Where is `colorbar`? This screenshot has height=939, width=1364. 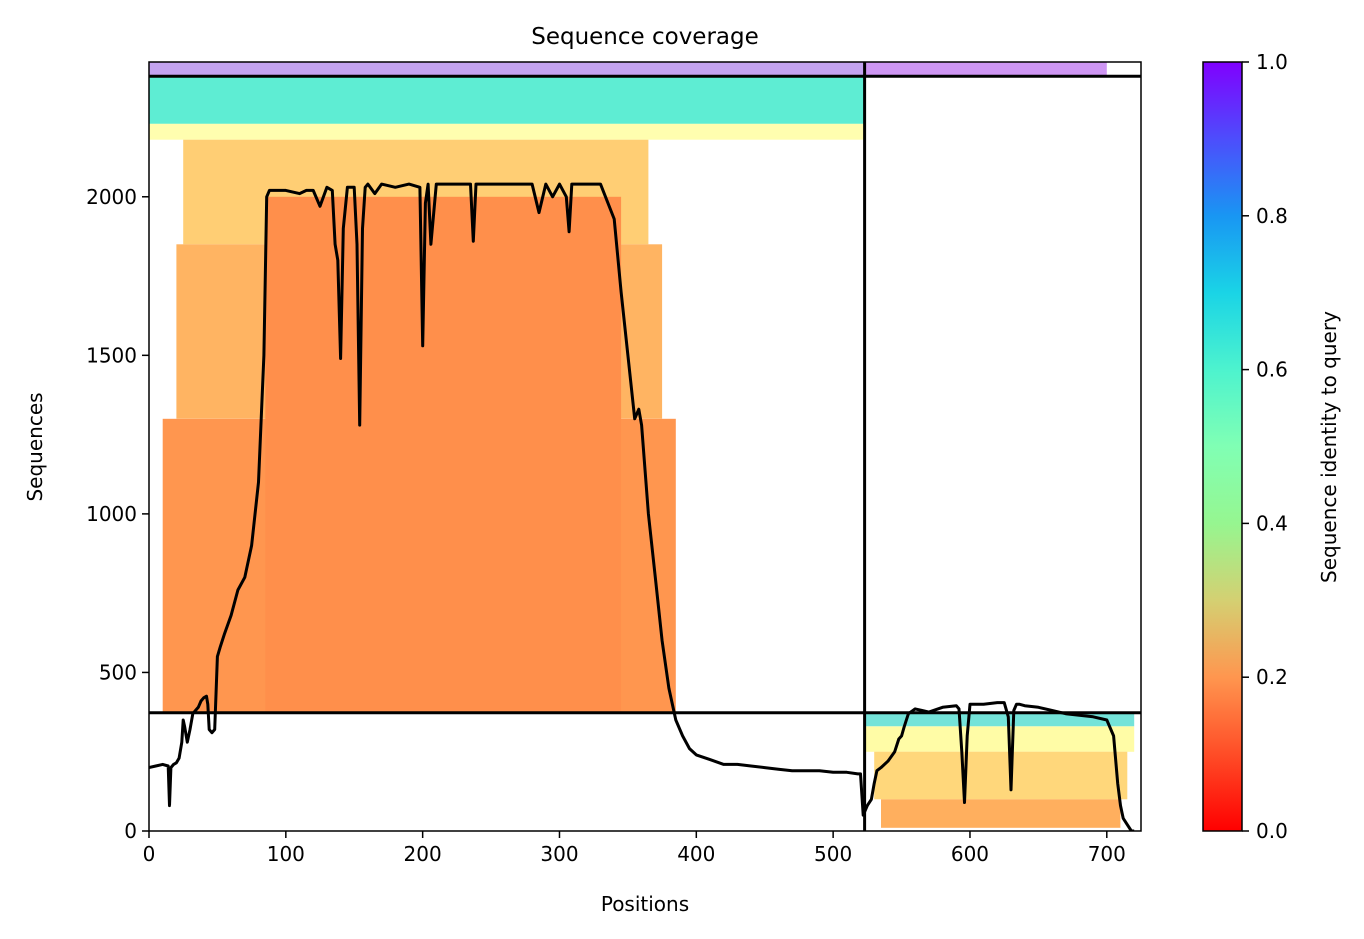
colorbar is located at coordinates (1222, 446).